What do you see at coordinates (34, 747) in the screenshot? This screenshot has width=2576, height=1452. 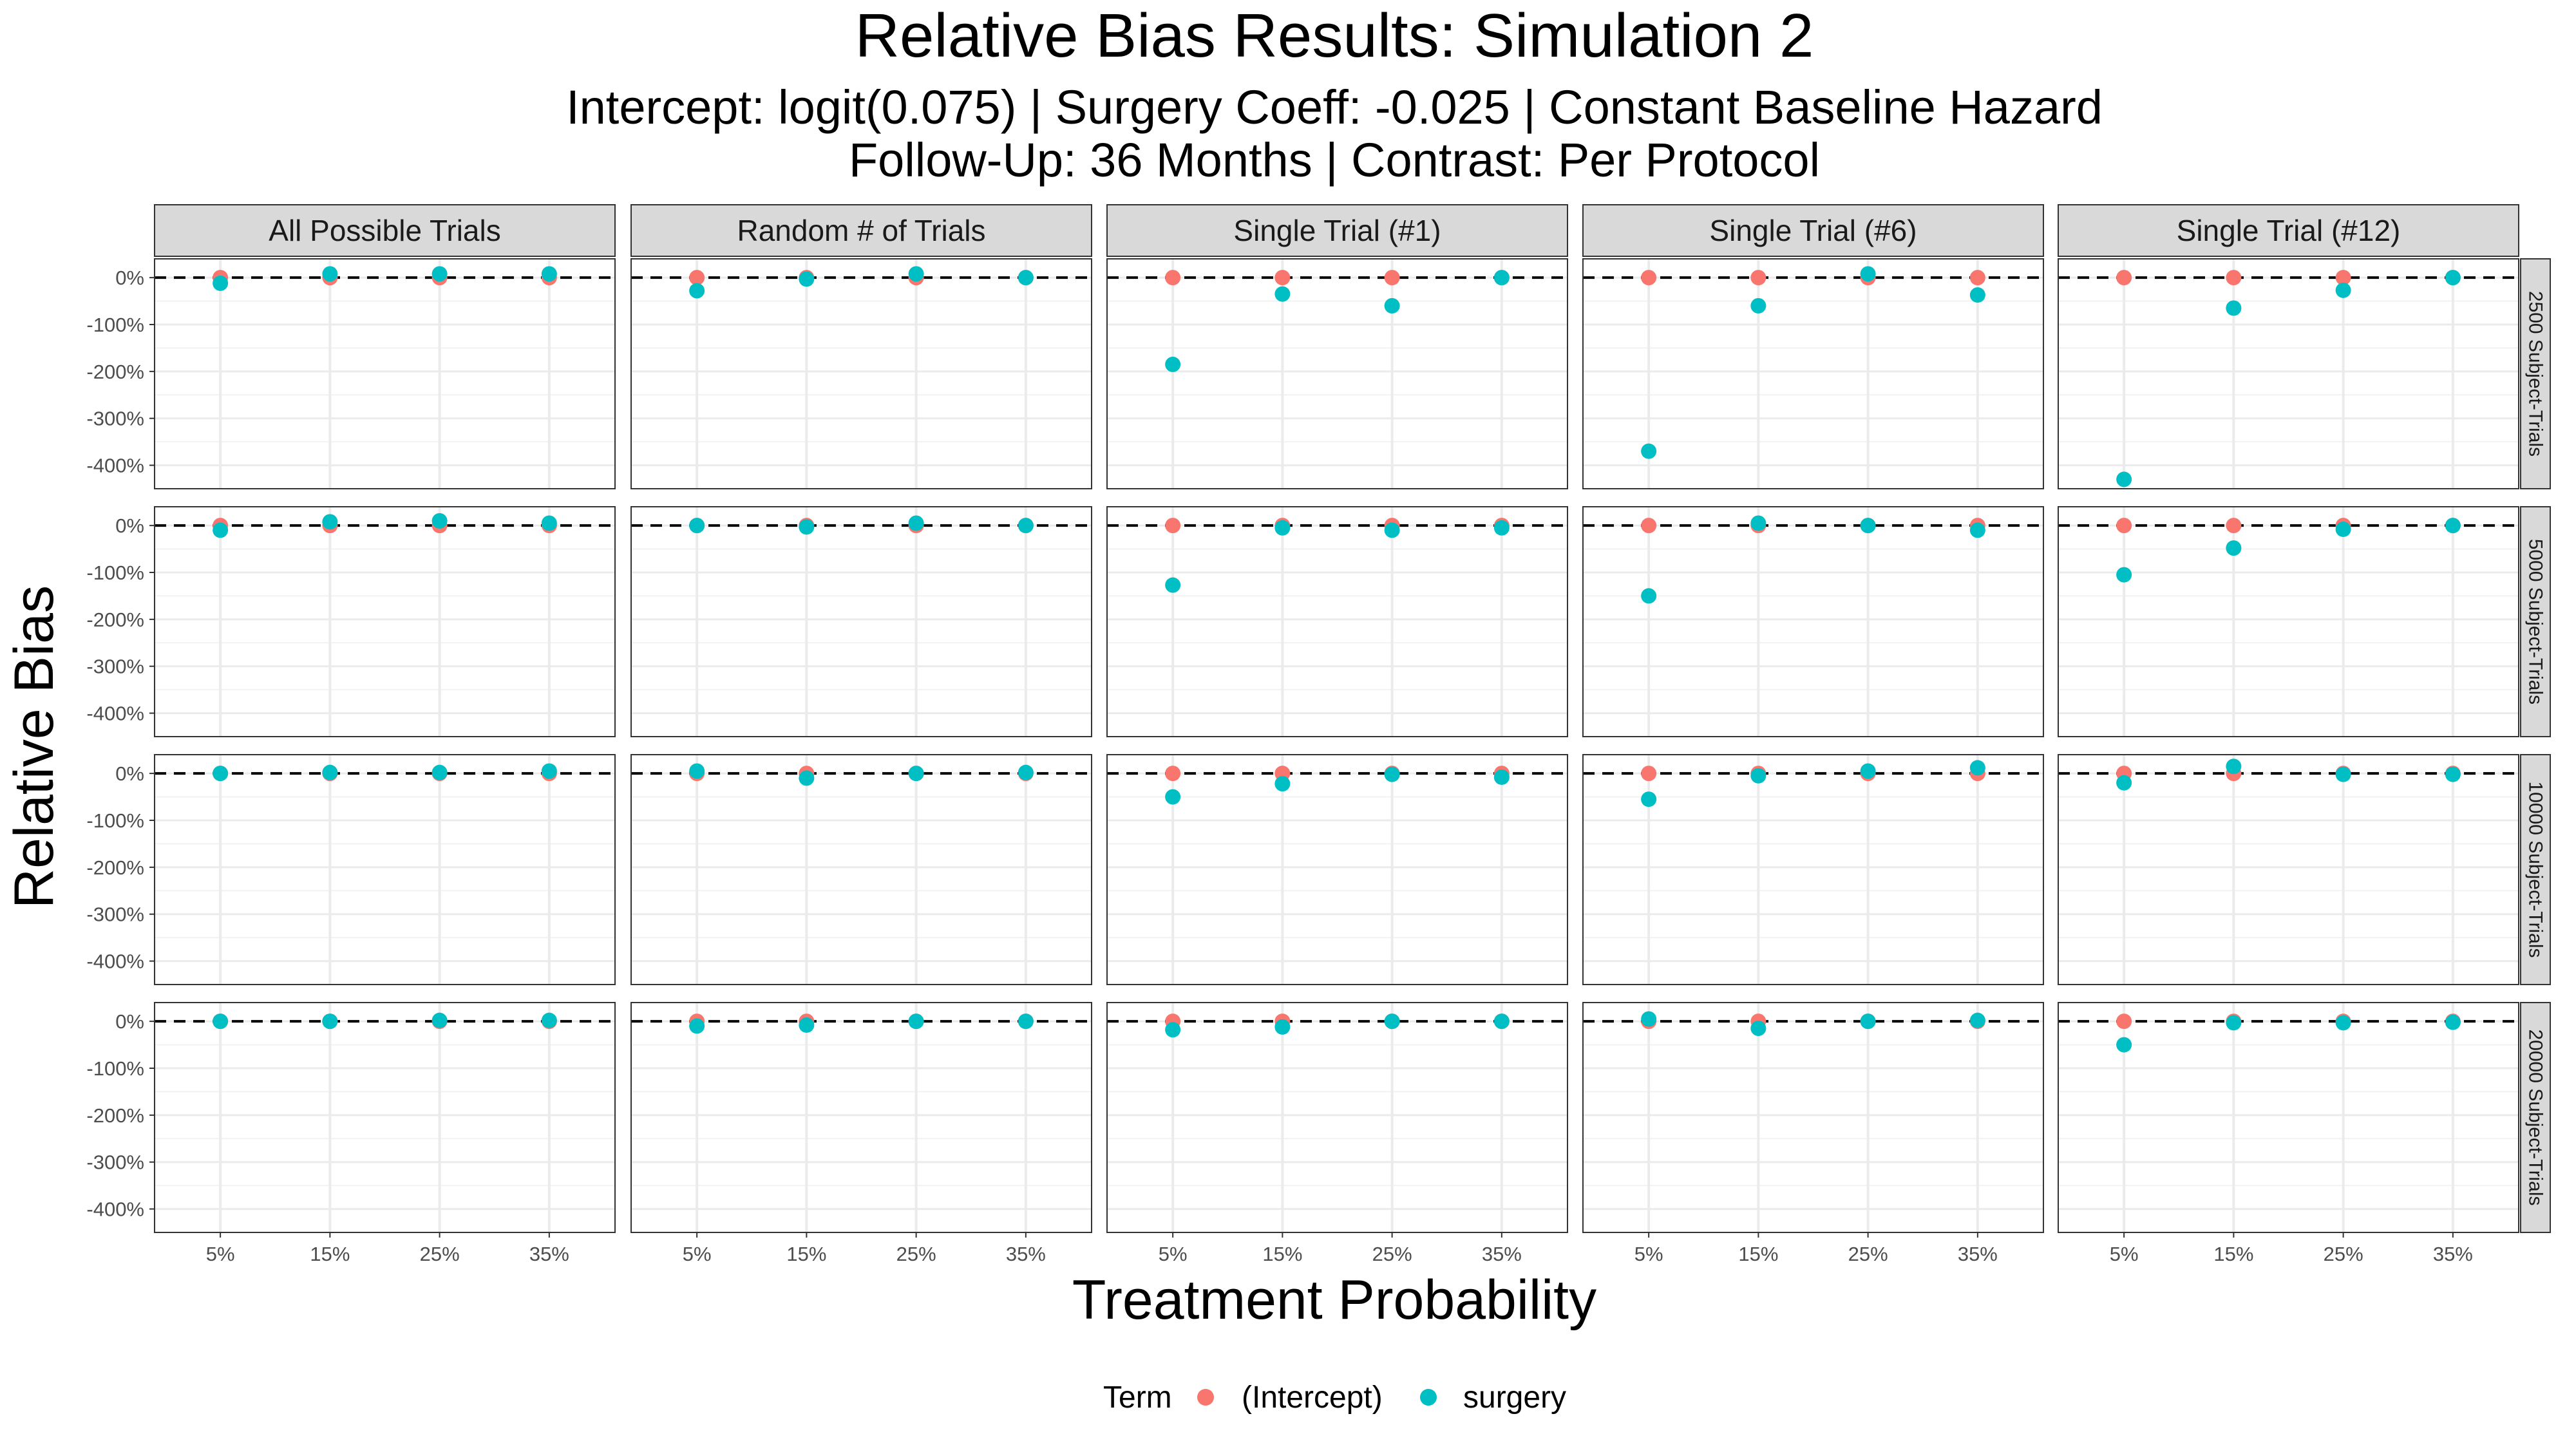 I see `y-axis-label: Relative Bias` at bounding box center [34, 747].